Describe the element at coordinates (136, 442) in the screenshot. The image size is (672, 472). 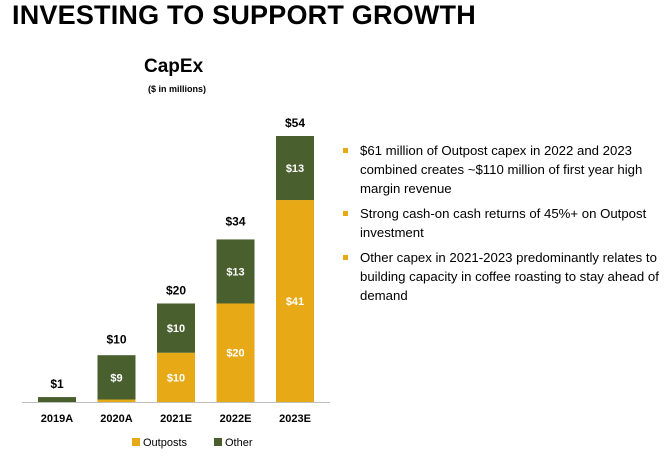
I see `legend-swatch-outposts` at that location.